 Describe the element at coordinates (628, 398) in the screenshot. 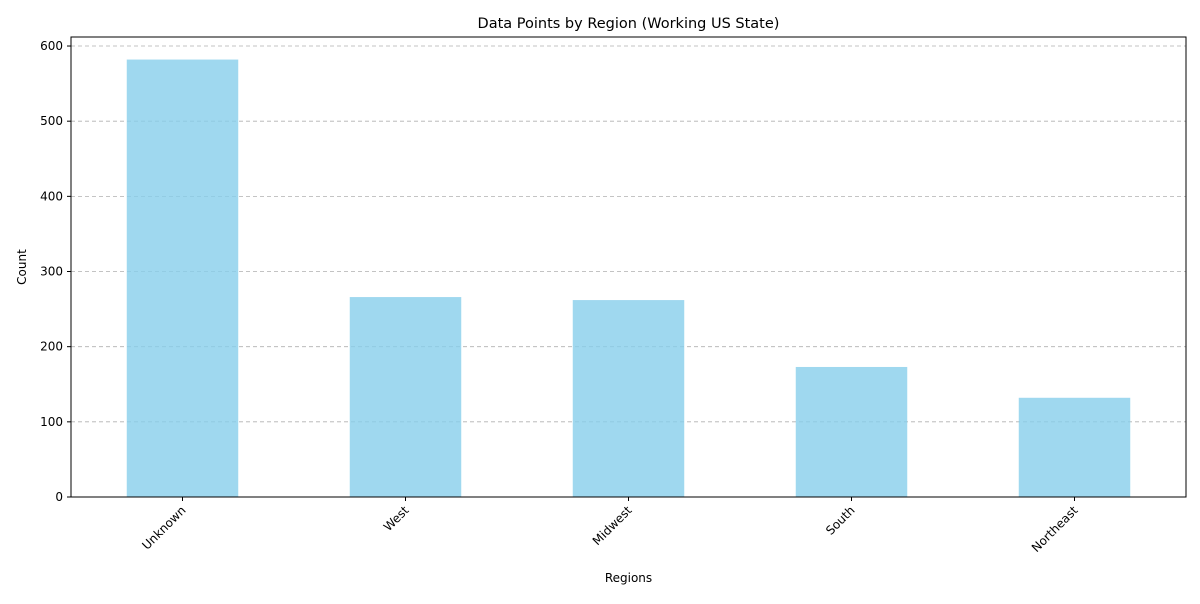

I see `bar-midwest` at that location.